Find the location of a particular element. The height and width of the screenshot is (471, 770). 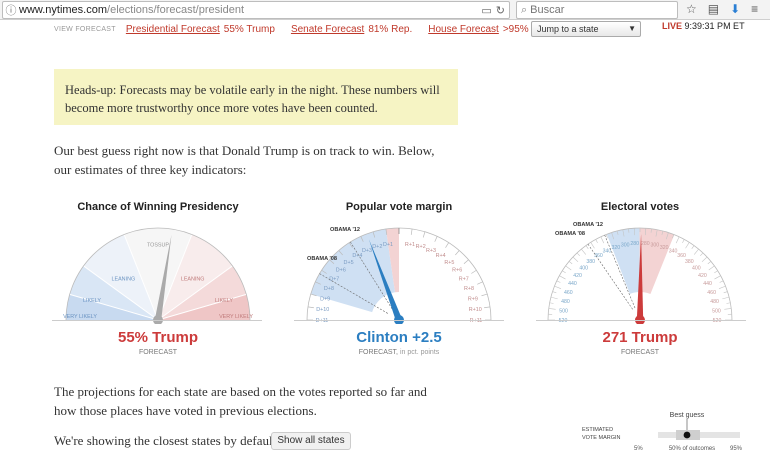

tick-label-d: 460 is located at coordinates (568, 293).